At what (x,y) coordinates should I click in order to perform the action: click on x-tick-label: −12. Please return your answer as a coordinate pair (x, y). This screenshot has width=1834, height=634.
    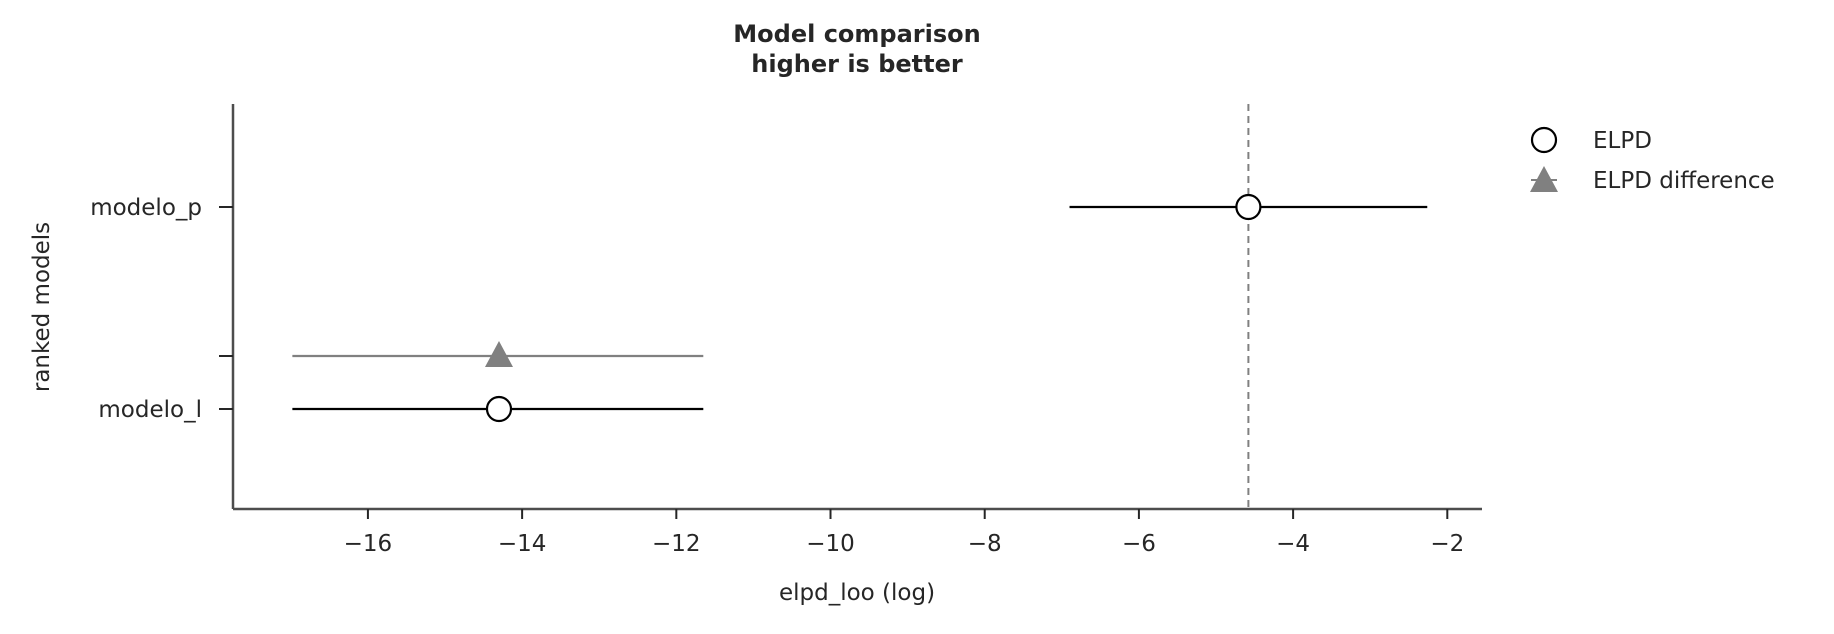
    Looking at the image, I should click on (676, 544).